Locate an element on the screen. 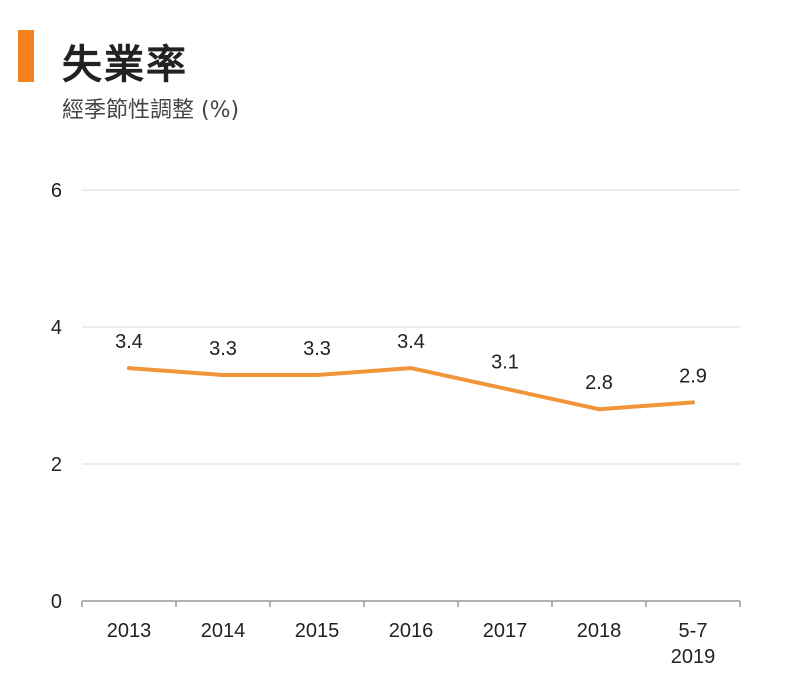 Image resolution: width=800 pixels, height=700 pixels. x-tick-label: 2013 is located at coordinates (129, 631).